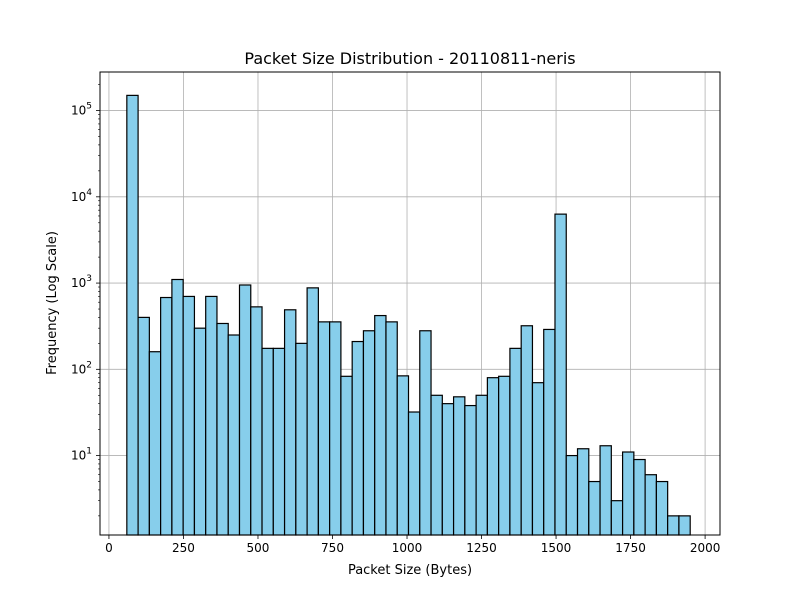 Image resolution: width=800 pixels, height=600 pixels. What do you see at coordinates (89, 279) in the screenshot?
I see `y-tick-exponent: 3` at bounding box center [89, 279].